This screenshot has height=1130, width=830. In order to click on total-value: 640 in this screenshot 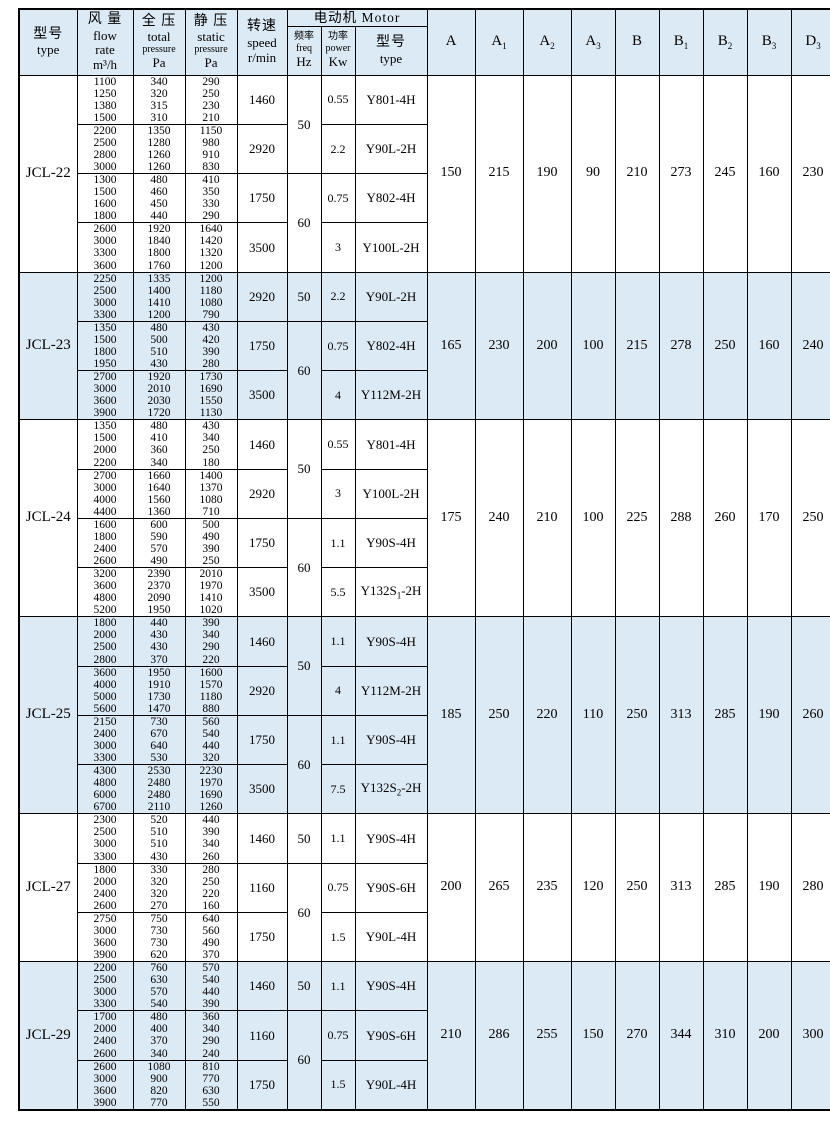, I will do `click(159, 745)`.